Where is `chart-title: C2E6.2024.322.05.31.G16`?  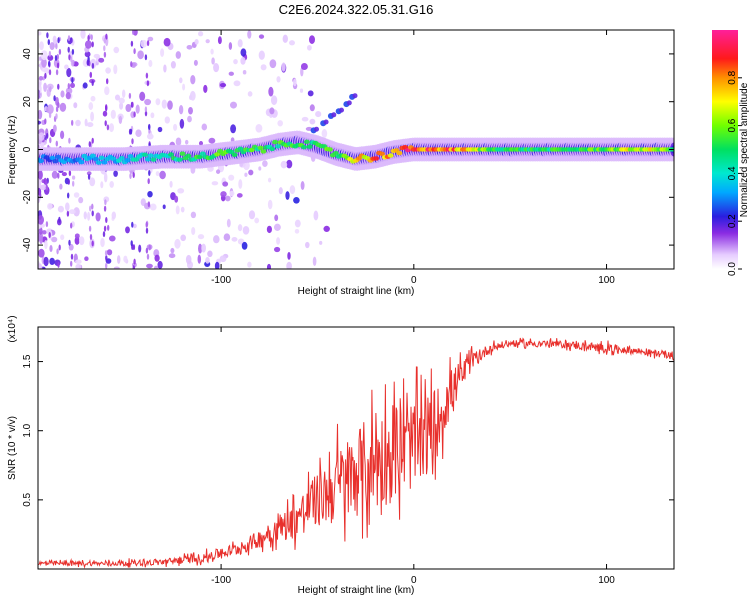
chart-title: C2E6.2024.322.05.31.G16 is located at coordinates (356, 9).